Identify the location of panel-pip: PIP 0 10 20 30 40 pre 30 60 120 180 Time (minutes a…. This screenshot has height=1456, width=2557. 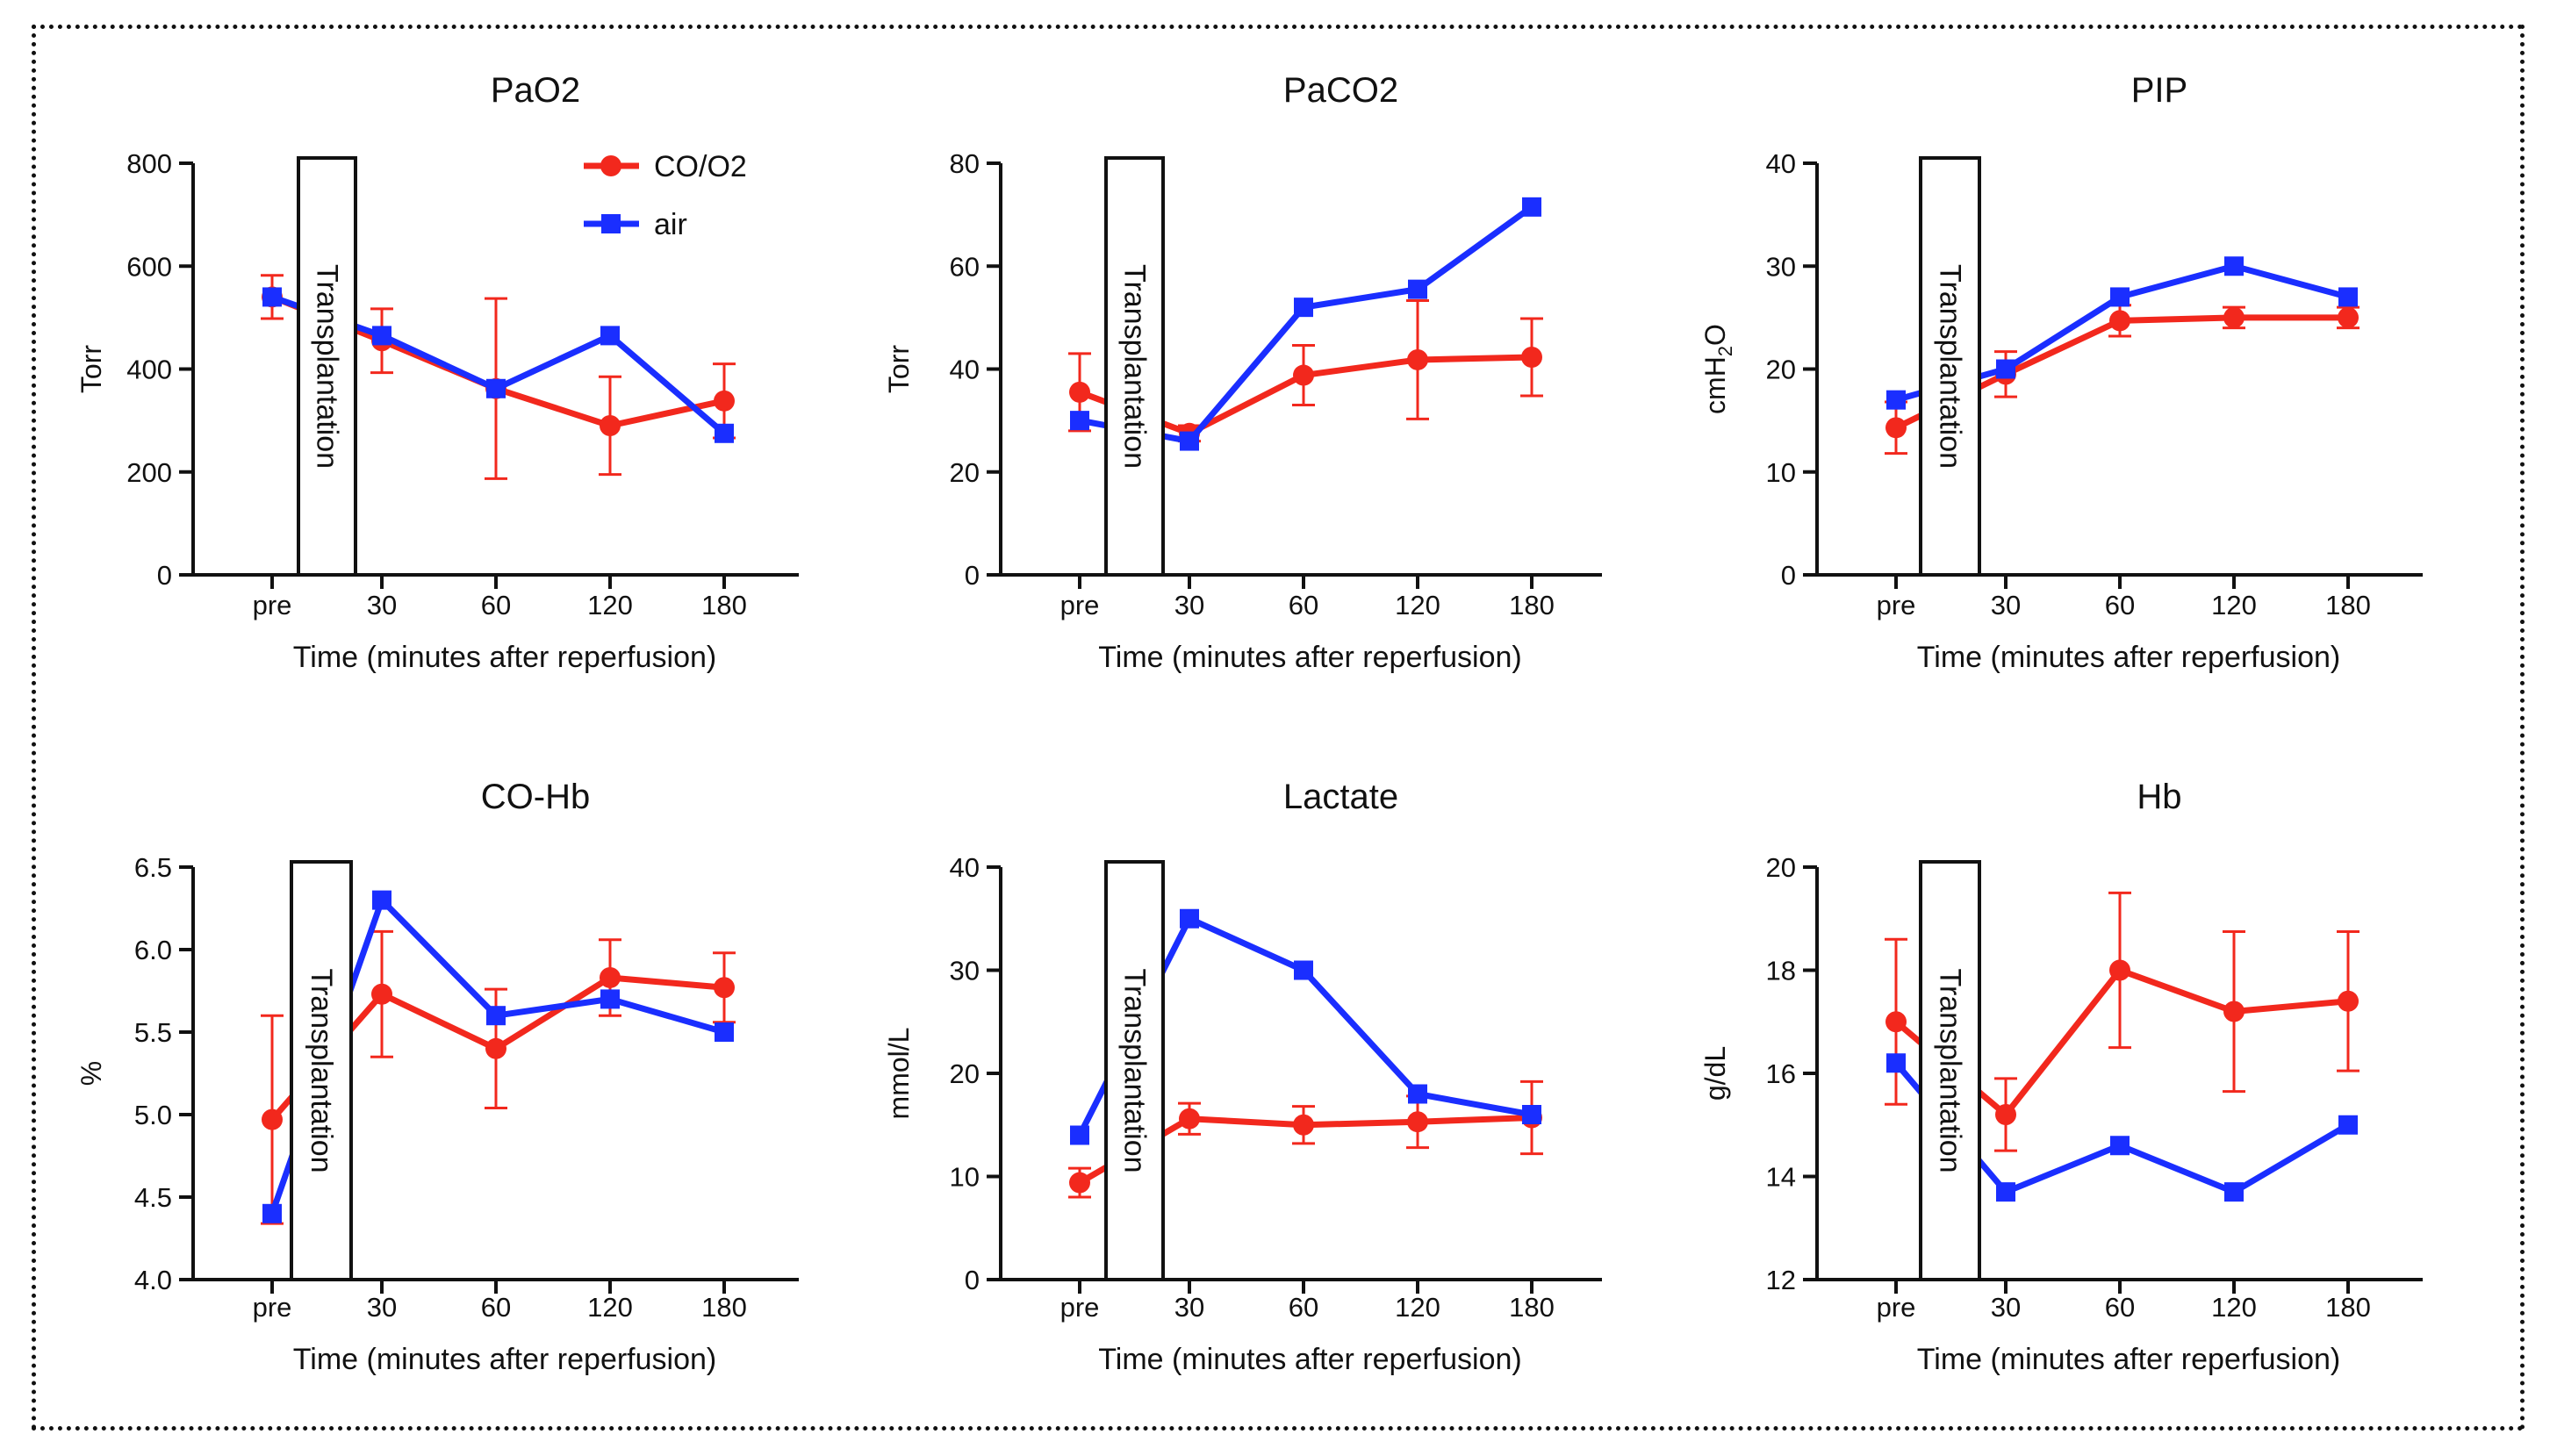
(2061, 372).